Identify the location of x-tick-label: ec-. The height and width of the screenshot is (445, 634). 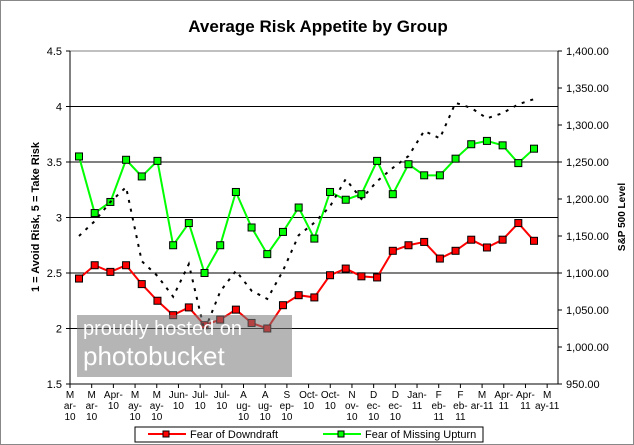
(374, 406).